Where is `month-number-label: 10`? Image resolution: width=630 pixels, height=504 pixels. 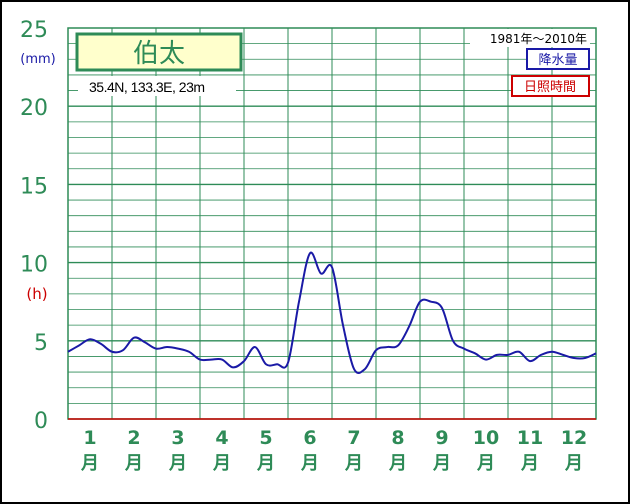
month-number-label: 10 is located at coordinates (486, 438).